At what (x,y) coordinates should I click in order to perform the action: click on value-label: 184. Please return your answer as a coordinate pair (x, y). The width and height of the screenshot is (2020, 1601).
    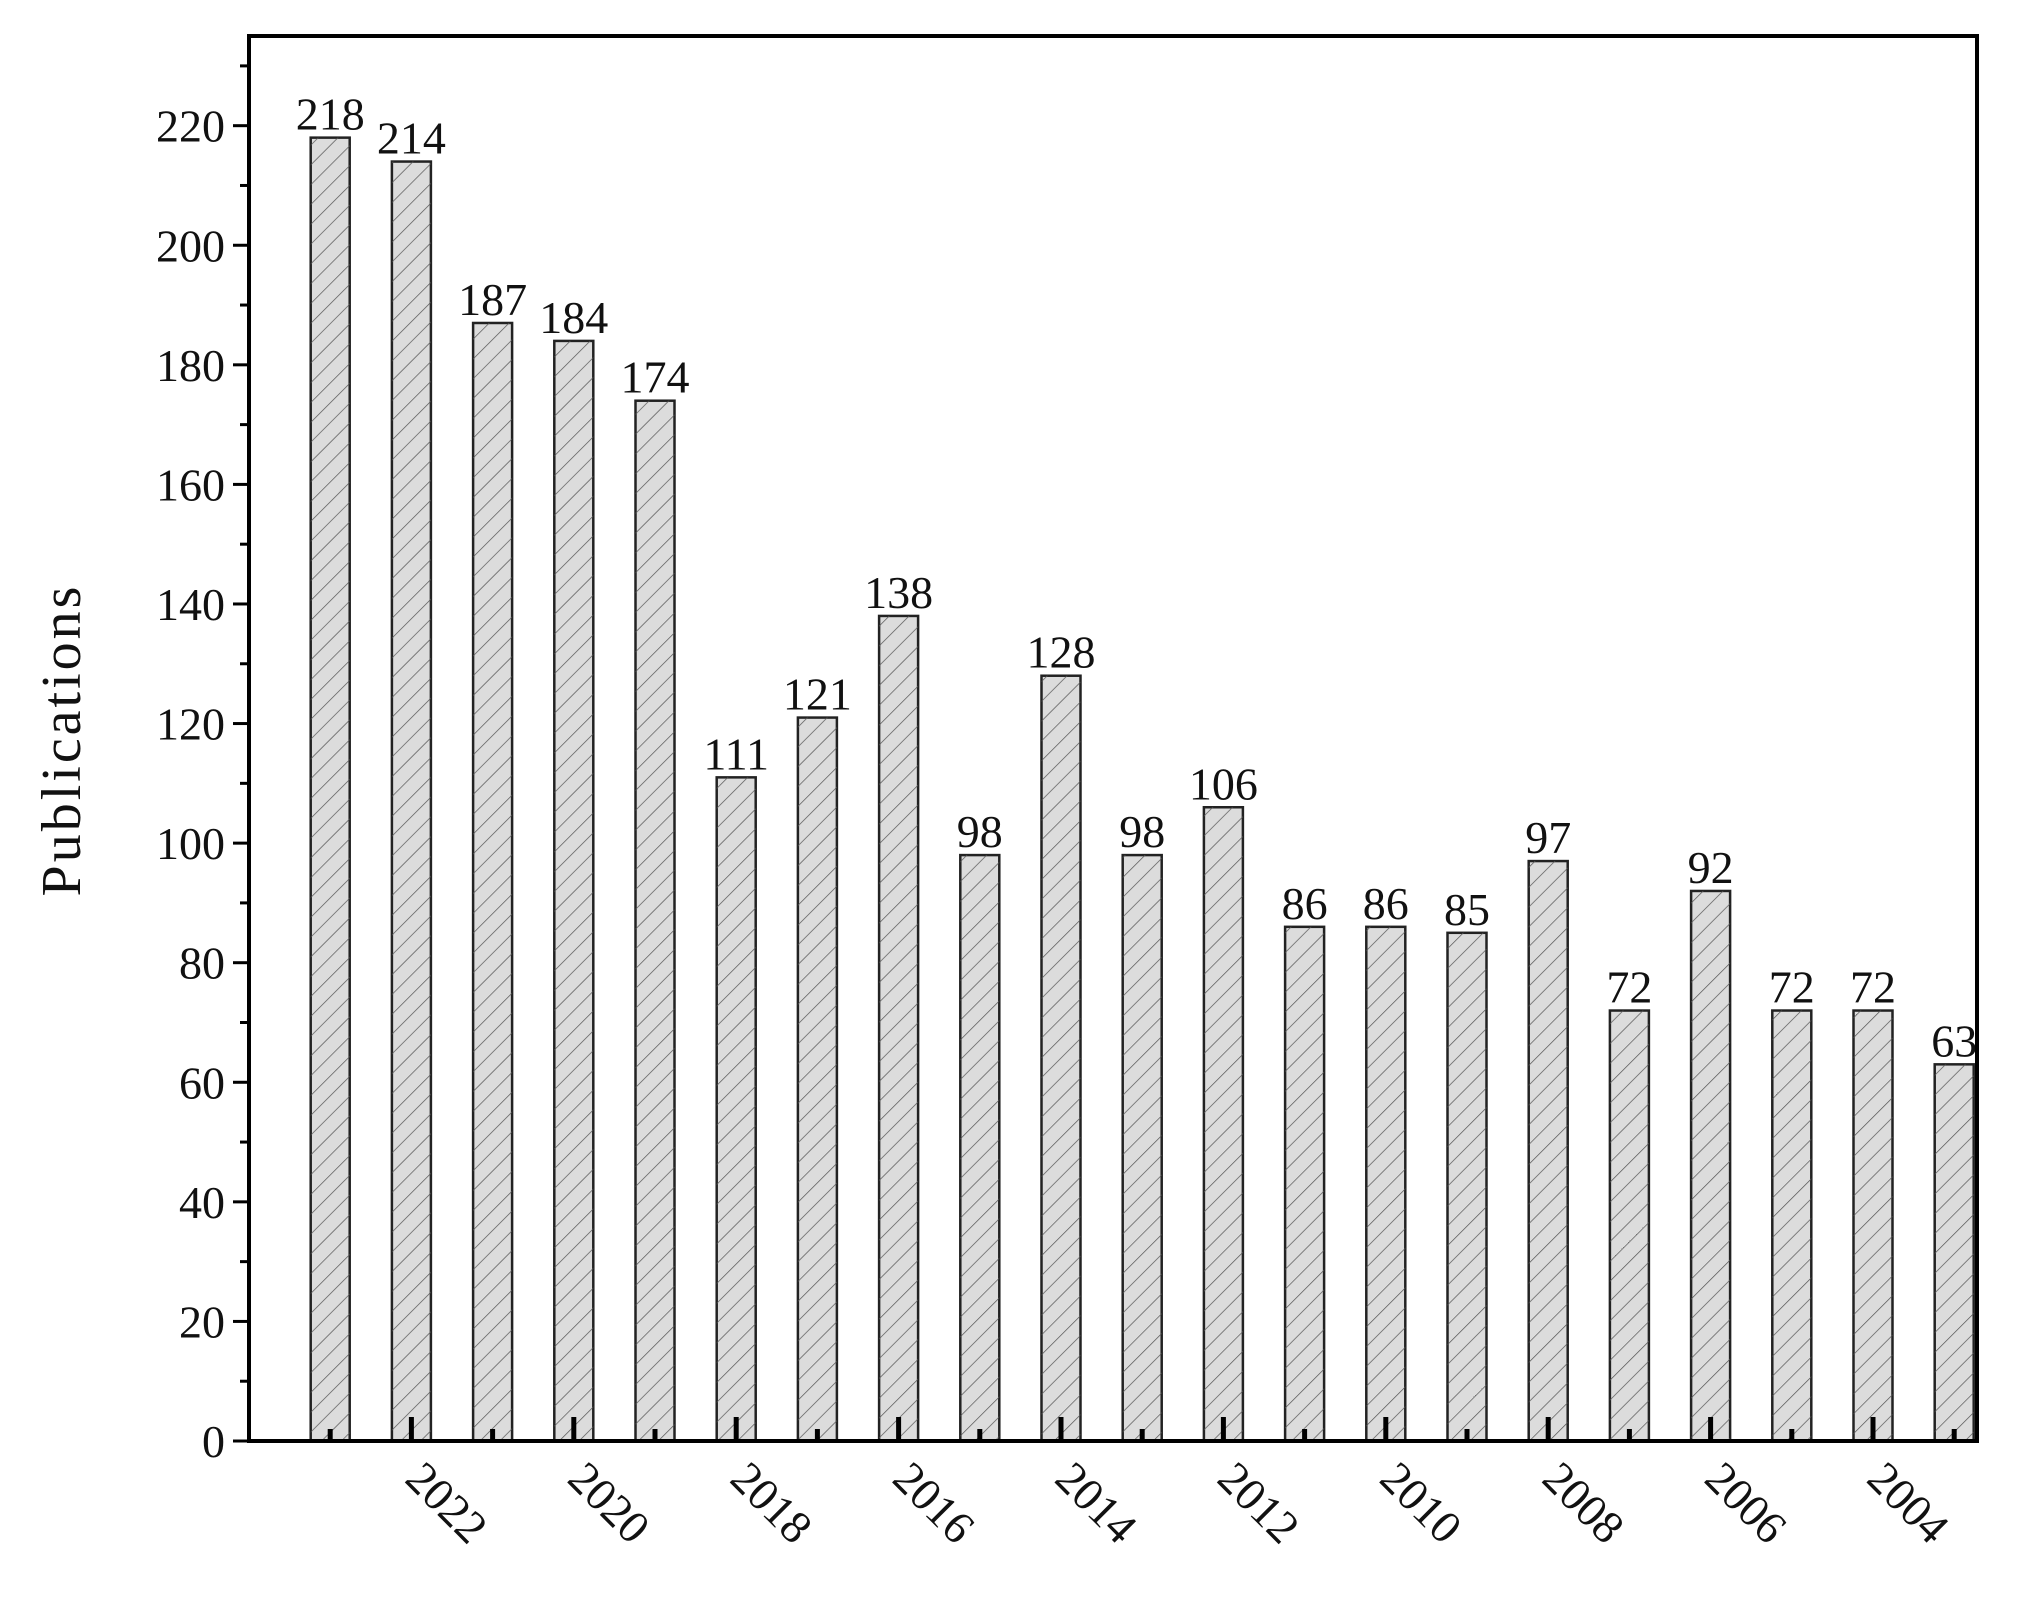
    Looking at the image, I should click on (573, 317).